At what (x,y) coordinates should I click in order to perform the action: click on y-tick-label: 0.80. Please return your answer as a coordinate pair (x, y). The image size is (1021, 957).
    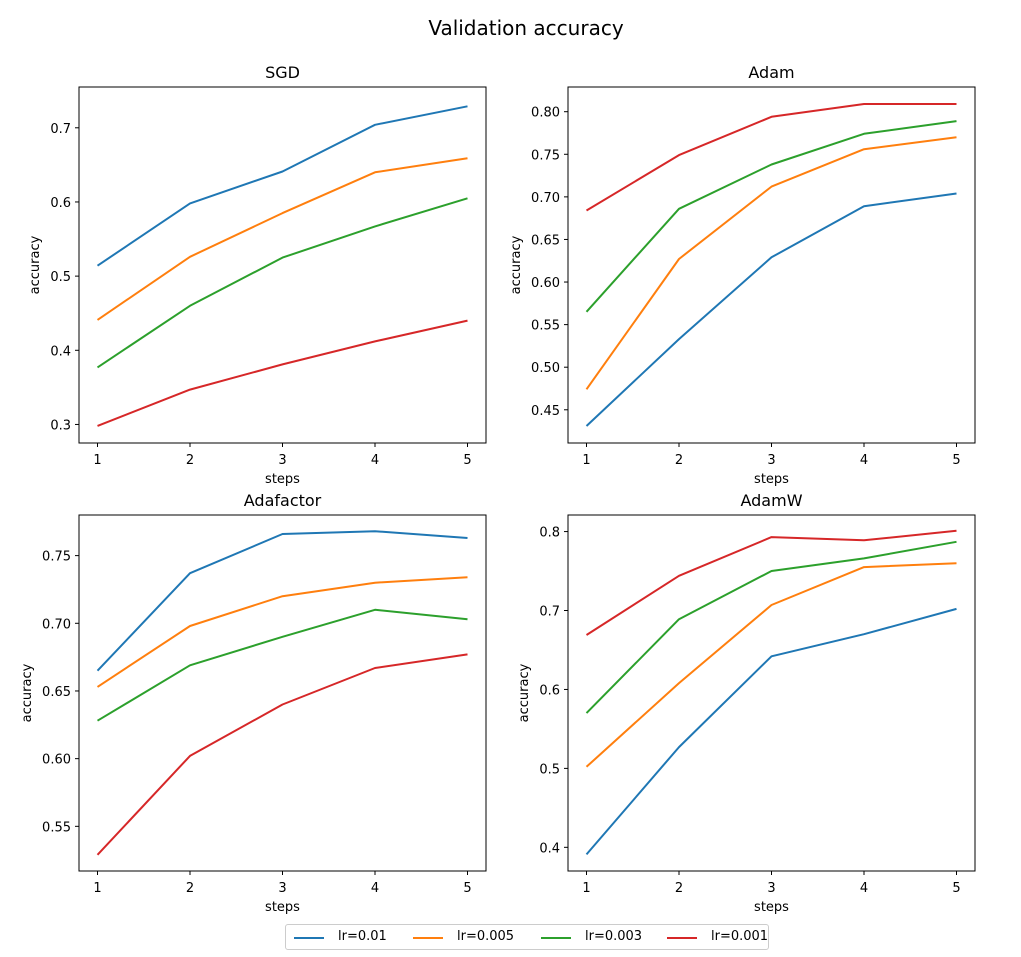
    Looking at the image, I should click on (545, 113).